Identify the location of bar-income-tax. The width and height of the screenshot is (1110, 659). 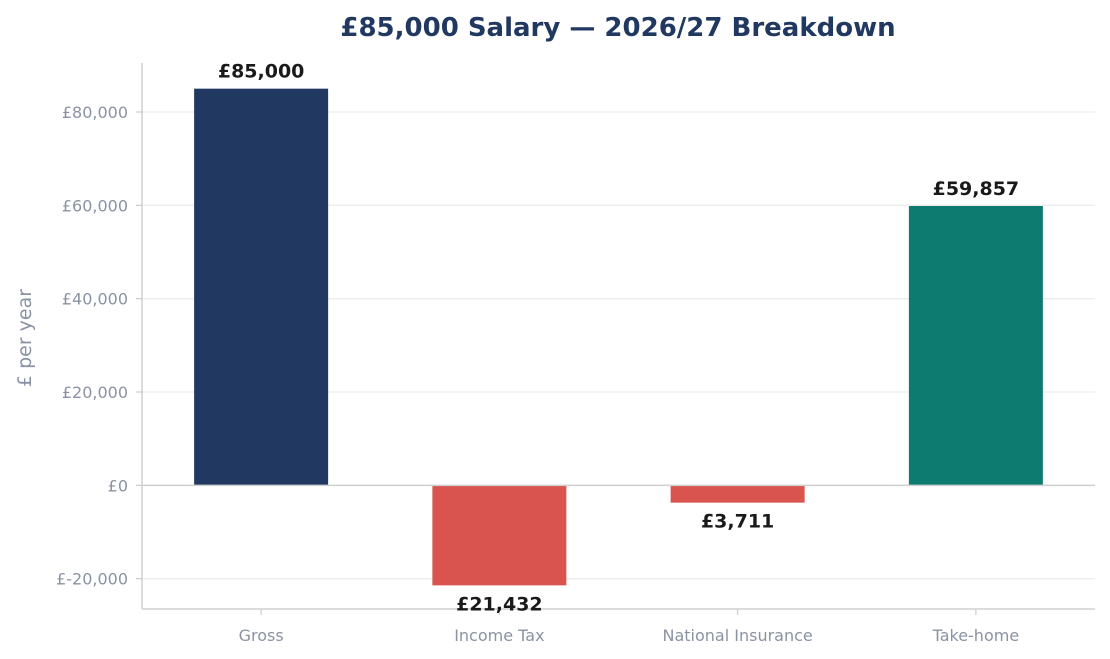
(499, 535).